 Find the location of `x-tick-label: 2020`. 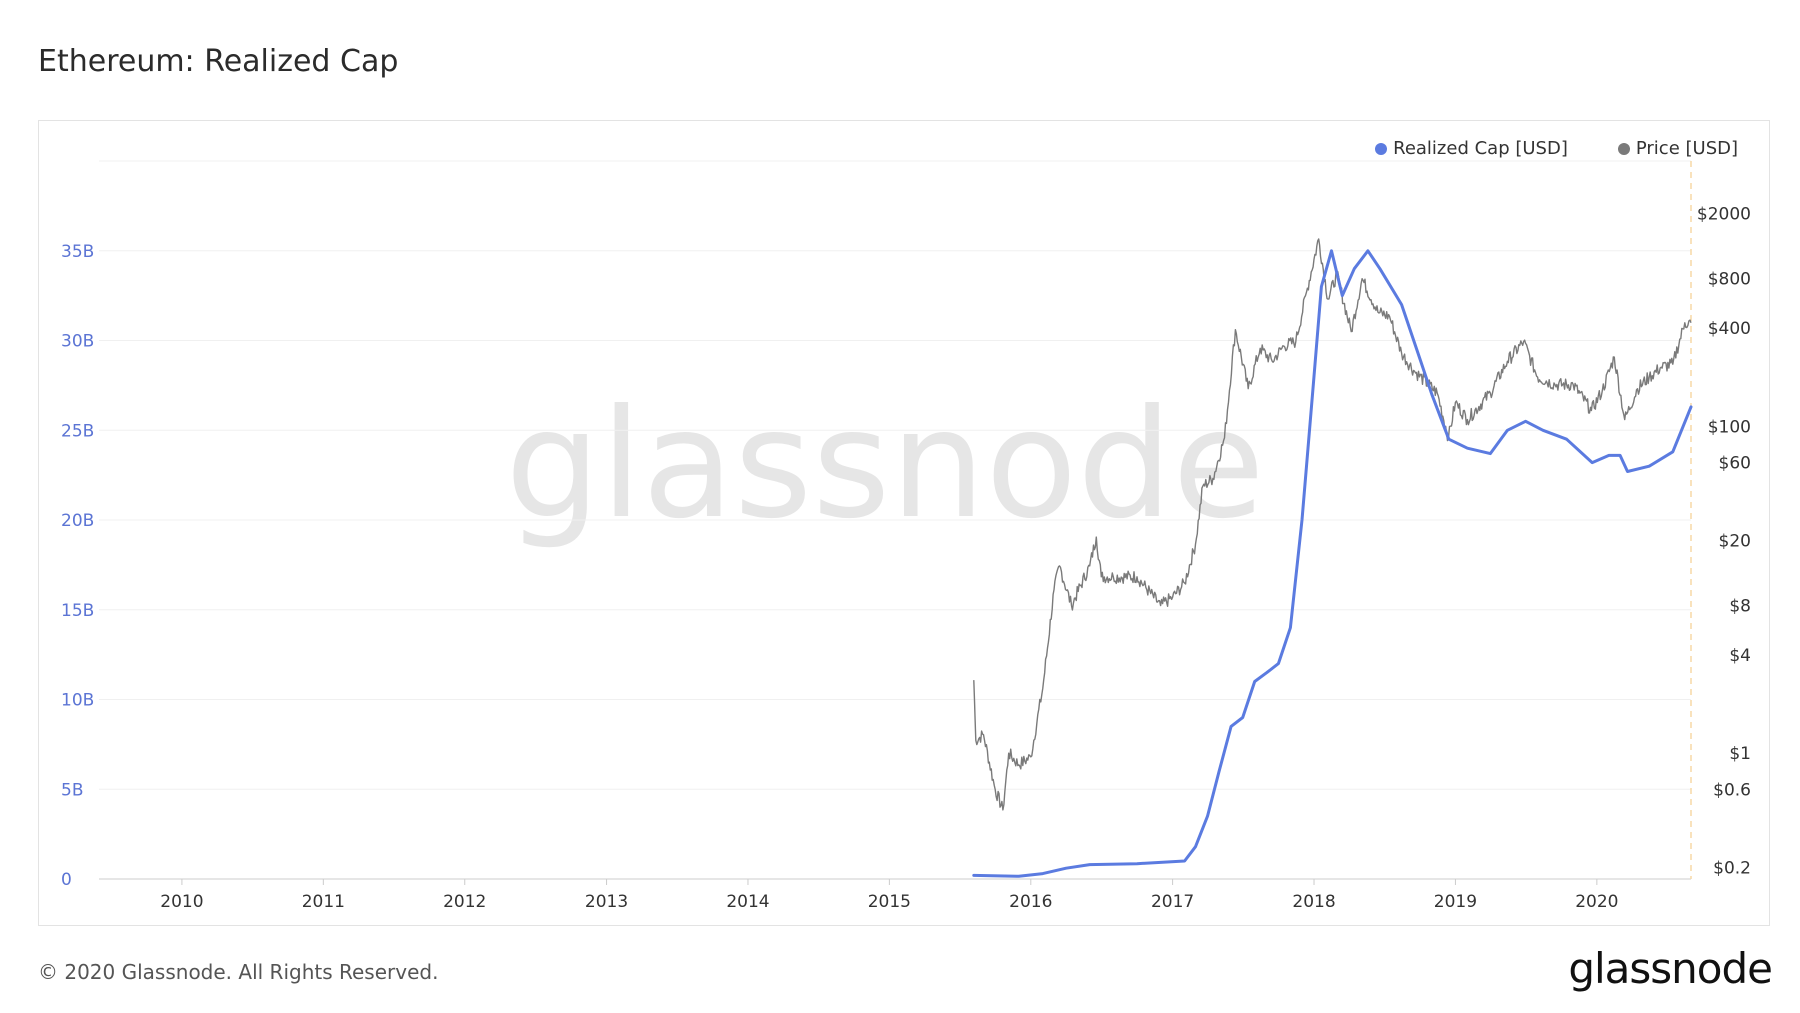

x-tick-label: 2020 is located at coordinates (1596, 902).